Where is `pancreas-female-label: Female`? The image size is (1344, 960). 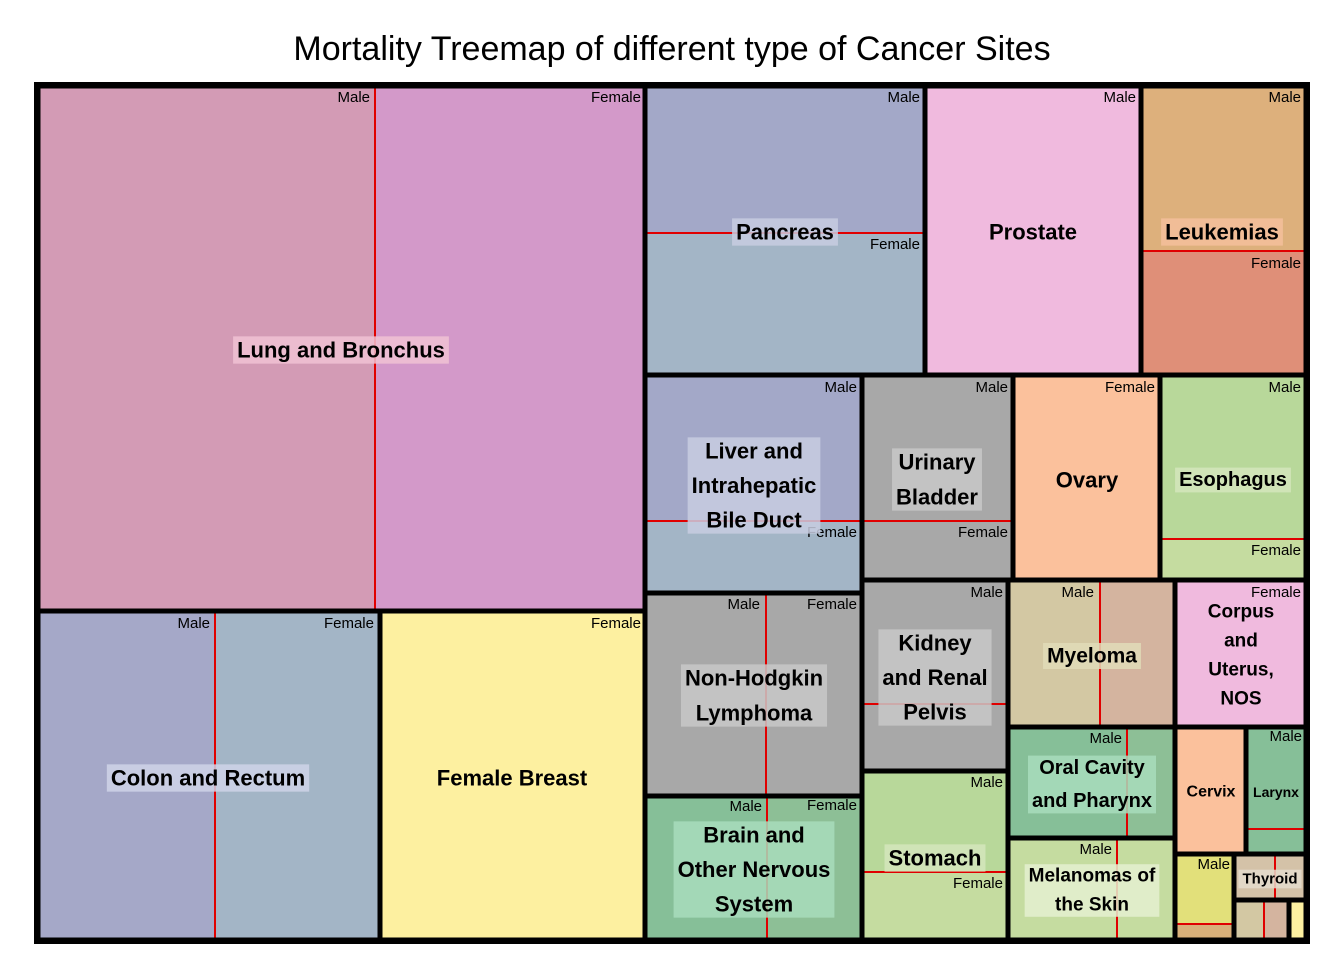 pancreas-female-label: Female is located at coordinates (895, 244).